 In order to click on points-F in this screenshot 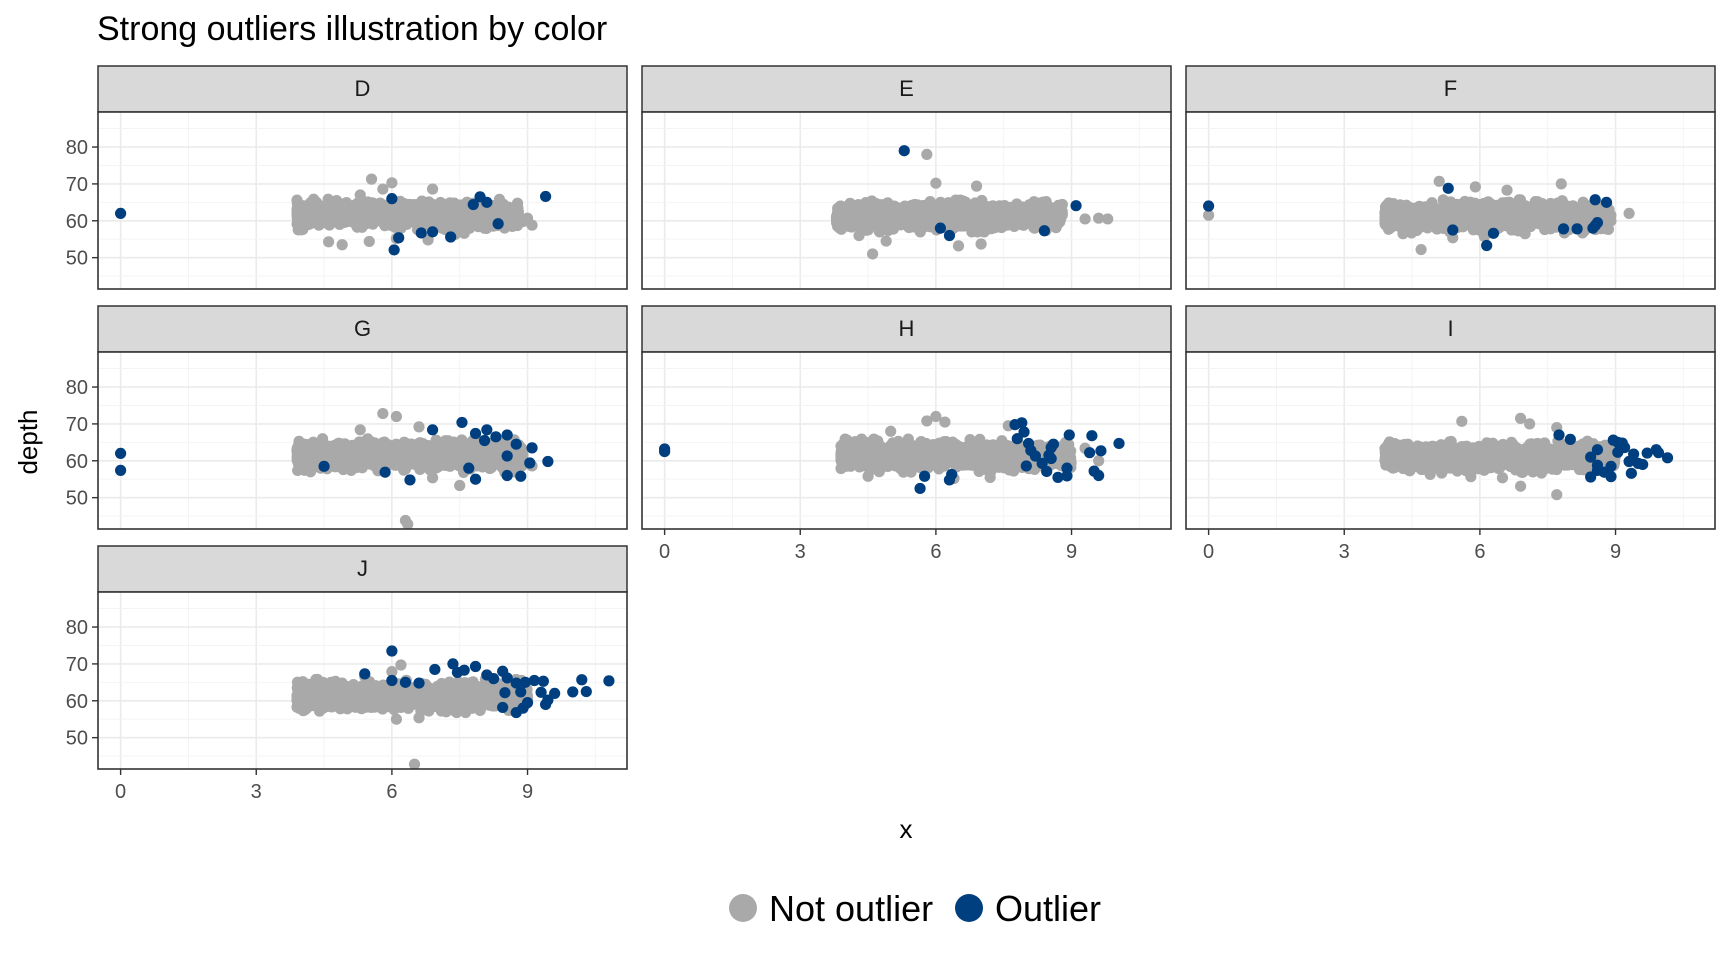, I will do `click(1419, 215)`.